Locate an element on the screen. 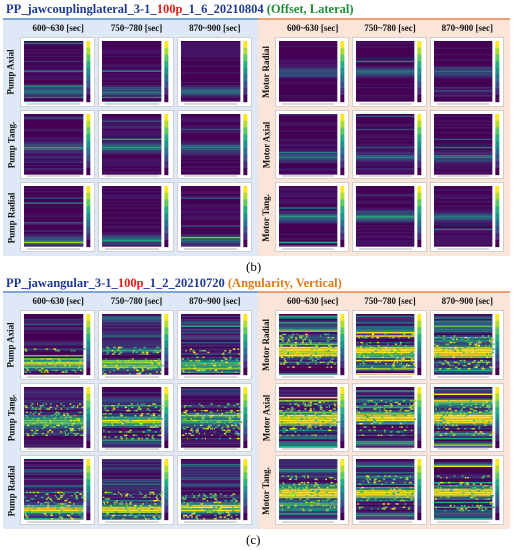  row-label: Motor Tang. is located at coordinates (266, 490).